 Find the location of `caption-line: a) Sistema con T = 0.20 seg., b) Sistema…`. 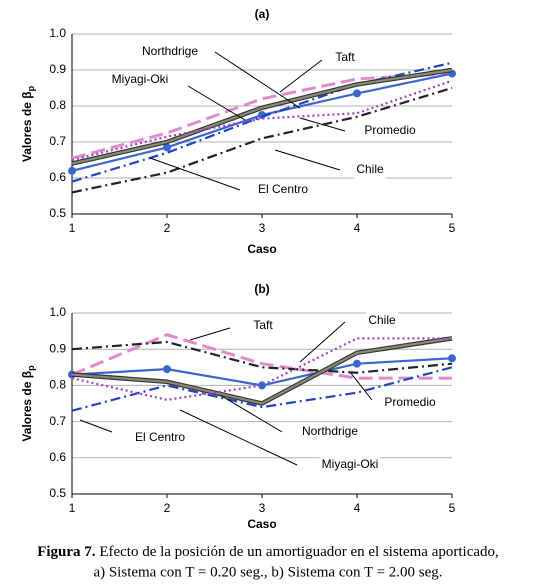

caption-line: a) Sistema con T = 0.20 seg., b) Sistema… is located at coordinates (267, 572).